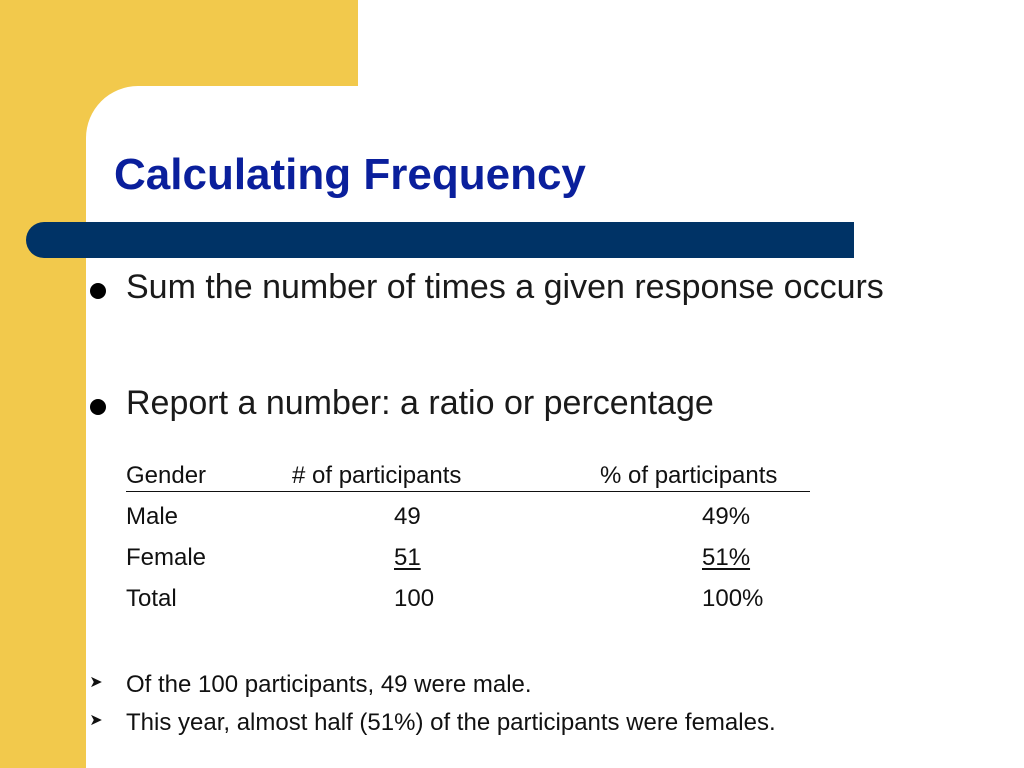 The height and width of the screenshot is (768, 1024). Describe the element at coordinates (166, 557) in the screenshot. I see `cell-gender: Female` at that location.